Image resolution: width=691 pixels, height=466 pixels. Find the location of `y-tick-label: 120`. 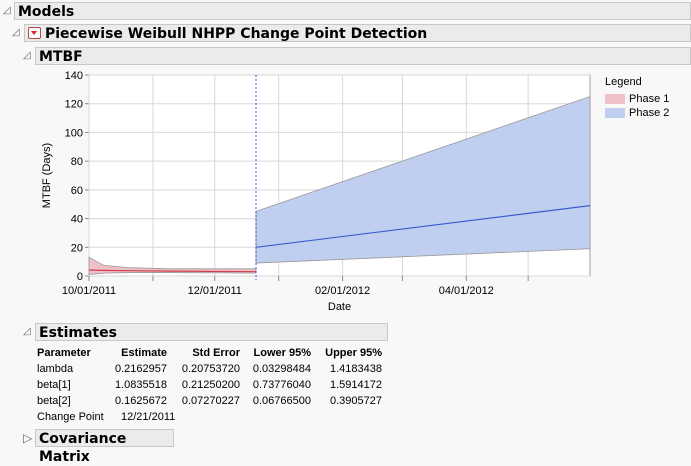

y-tick-label: 120 is located at coordinates (74, 105).